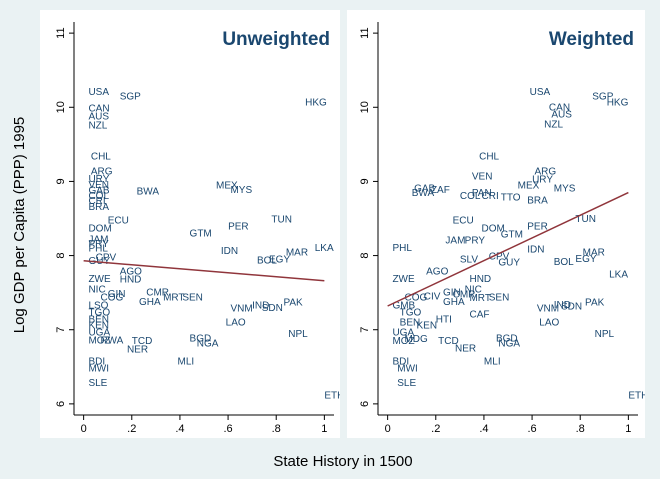 The width and height of the screenshot is (660, 479). What do you see at coordinates (98, 179) in the screenshot?
I see `point-label: URY` at bounding box center [98, 179].